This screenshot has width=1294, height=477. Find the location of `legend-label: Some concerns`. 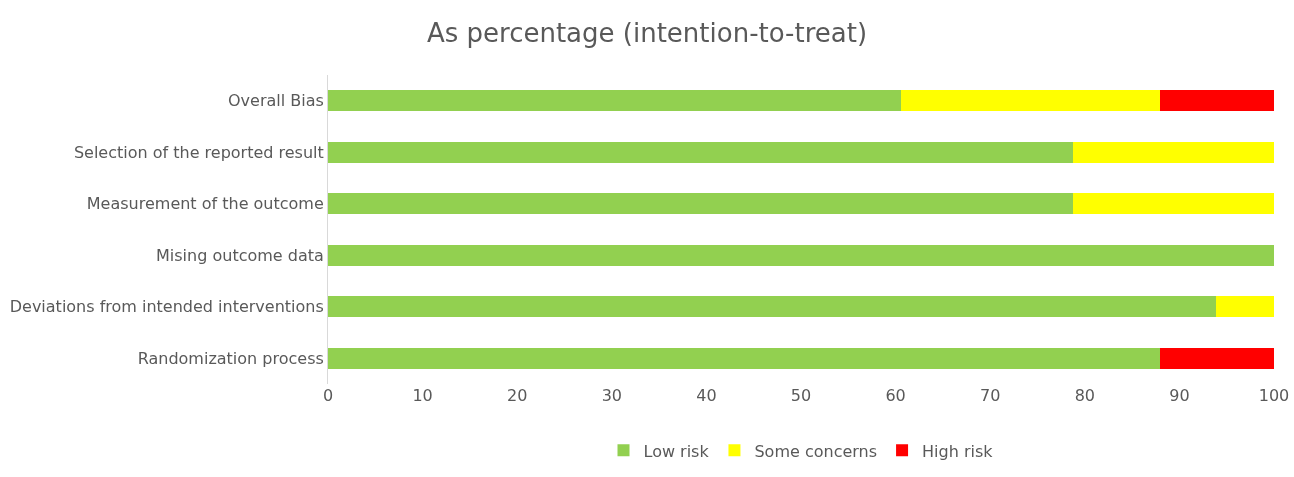

legend-label: Some concerns is located at coordinates (816, 451).